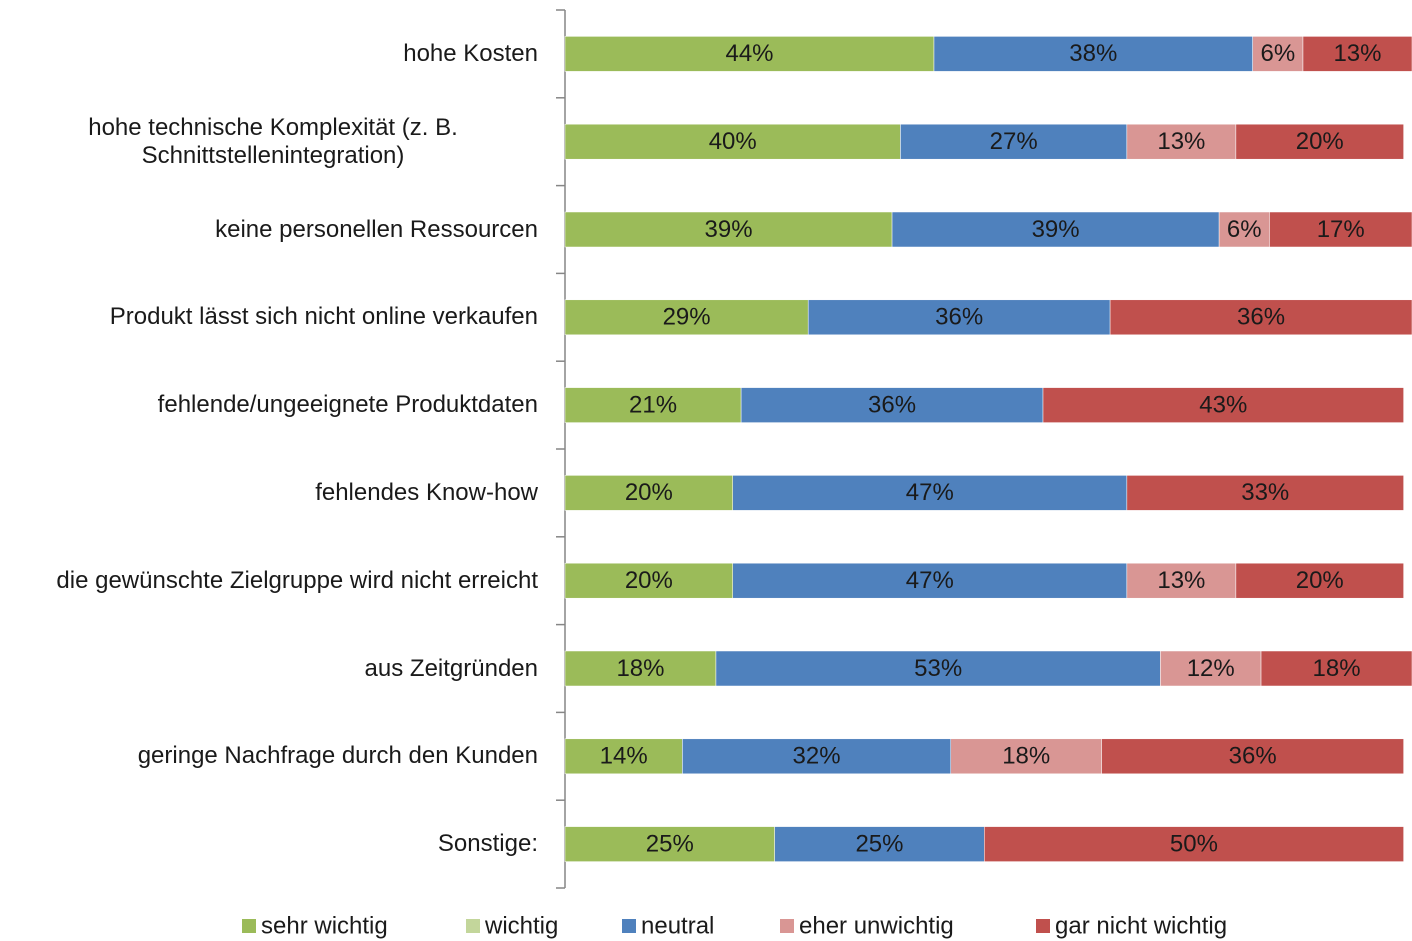  What do you see at coordinates (1141, 925) in the screenshot?
I see `legend-label: gar nicht wichtig` at bounding box center [1141, 925].